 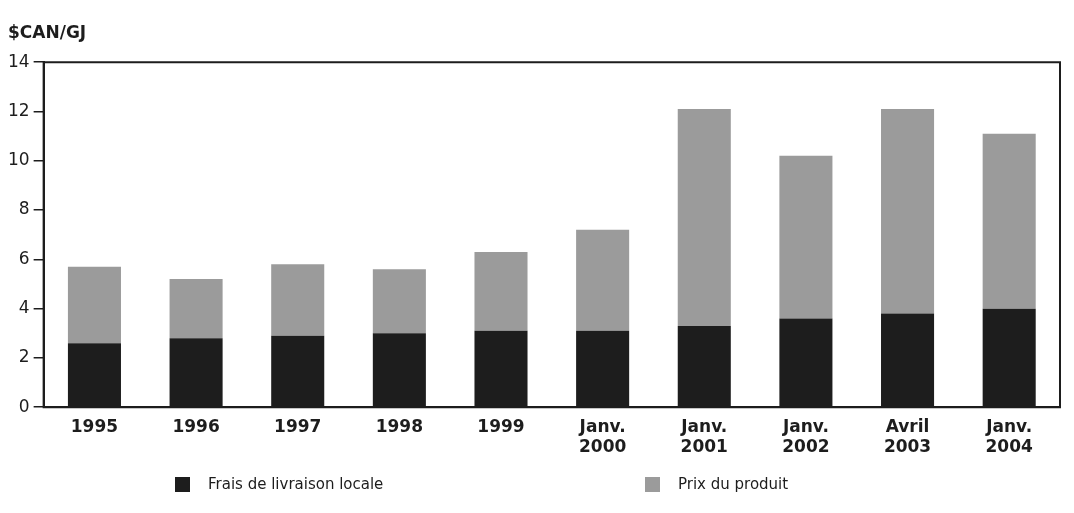 I want to click on y-tick-label: 2, so click(x=24, y=356).